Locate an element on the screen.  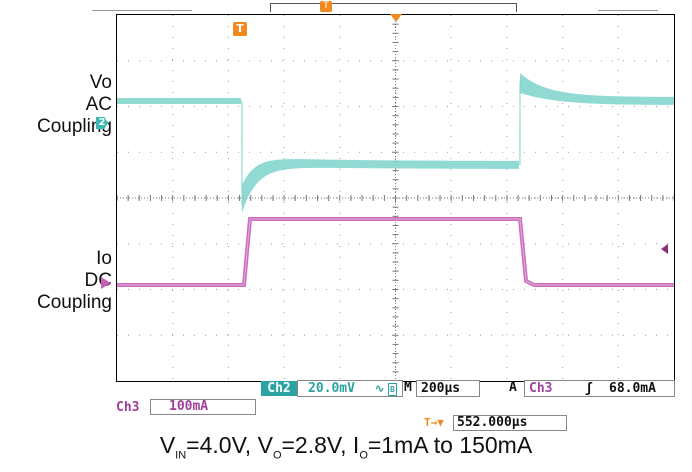
vo-label-line2: AC is located at coordinates (98, 104).